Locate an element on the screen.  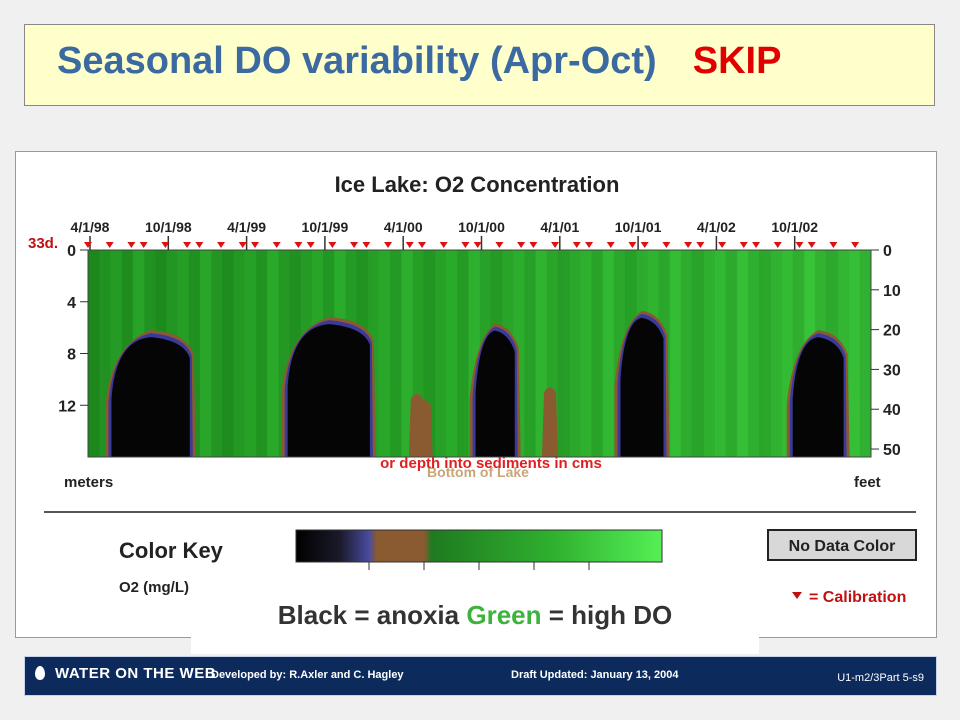
anoxic-zone-1999 is located at coordinates (328, 390).